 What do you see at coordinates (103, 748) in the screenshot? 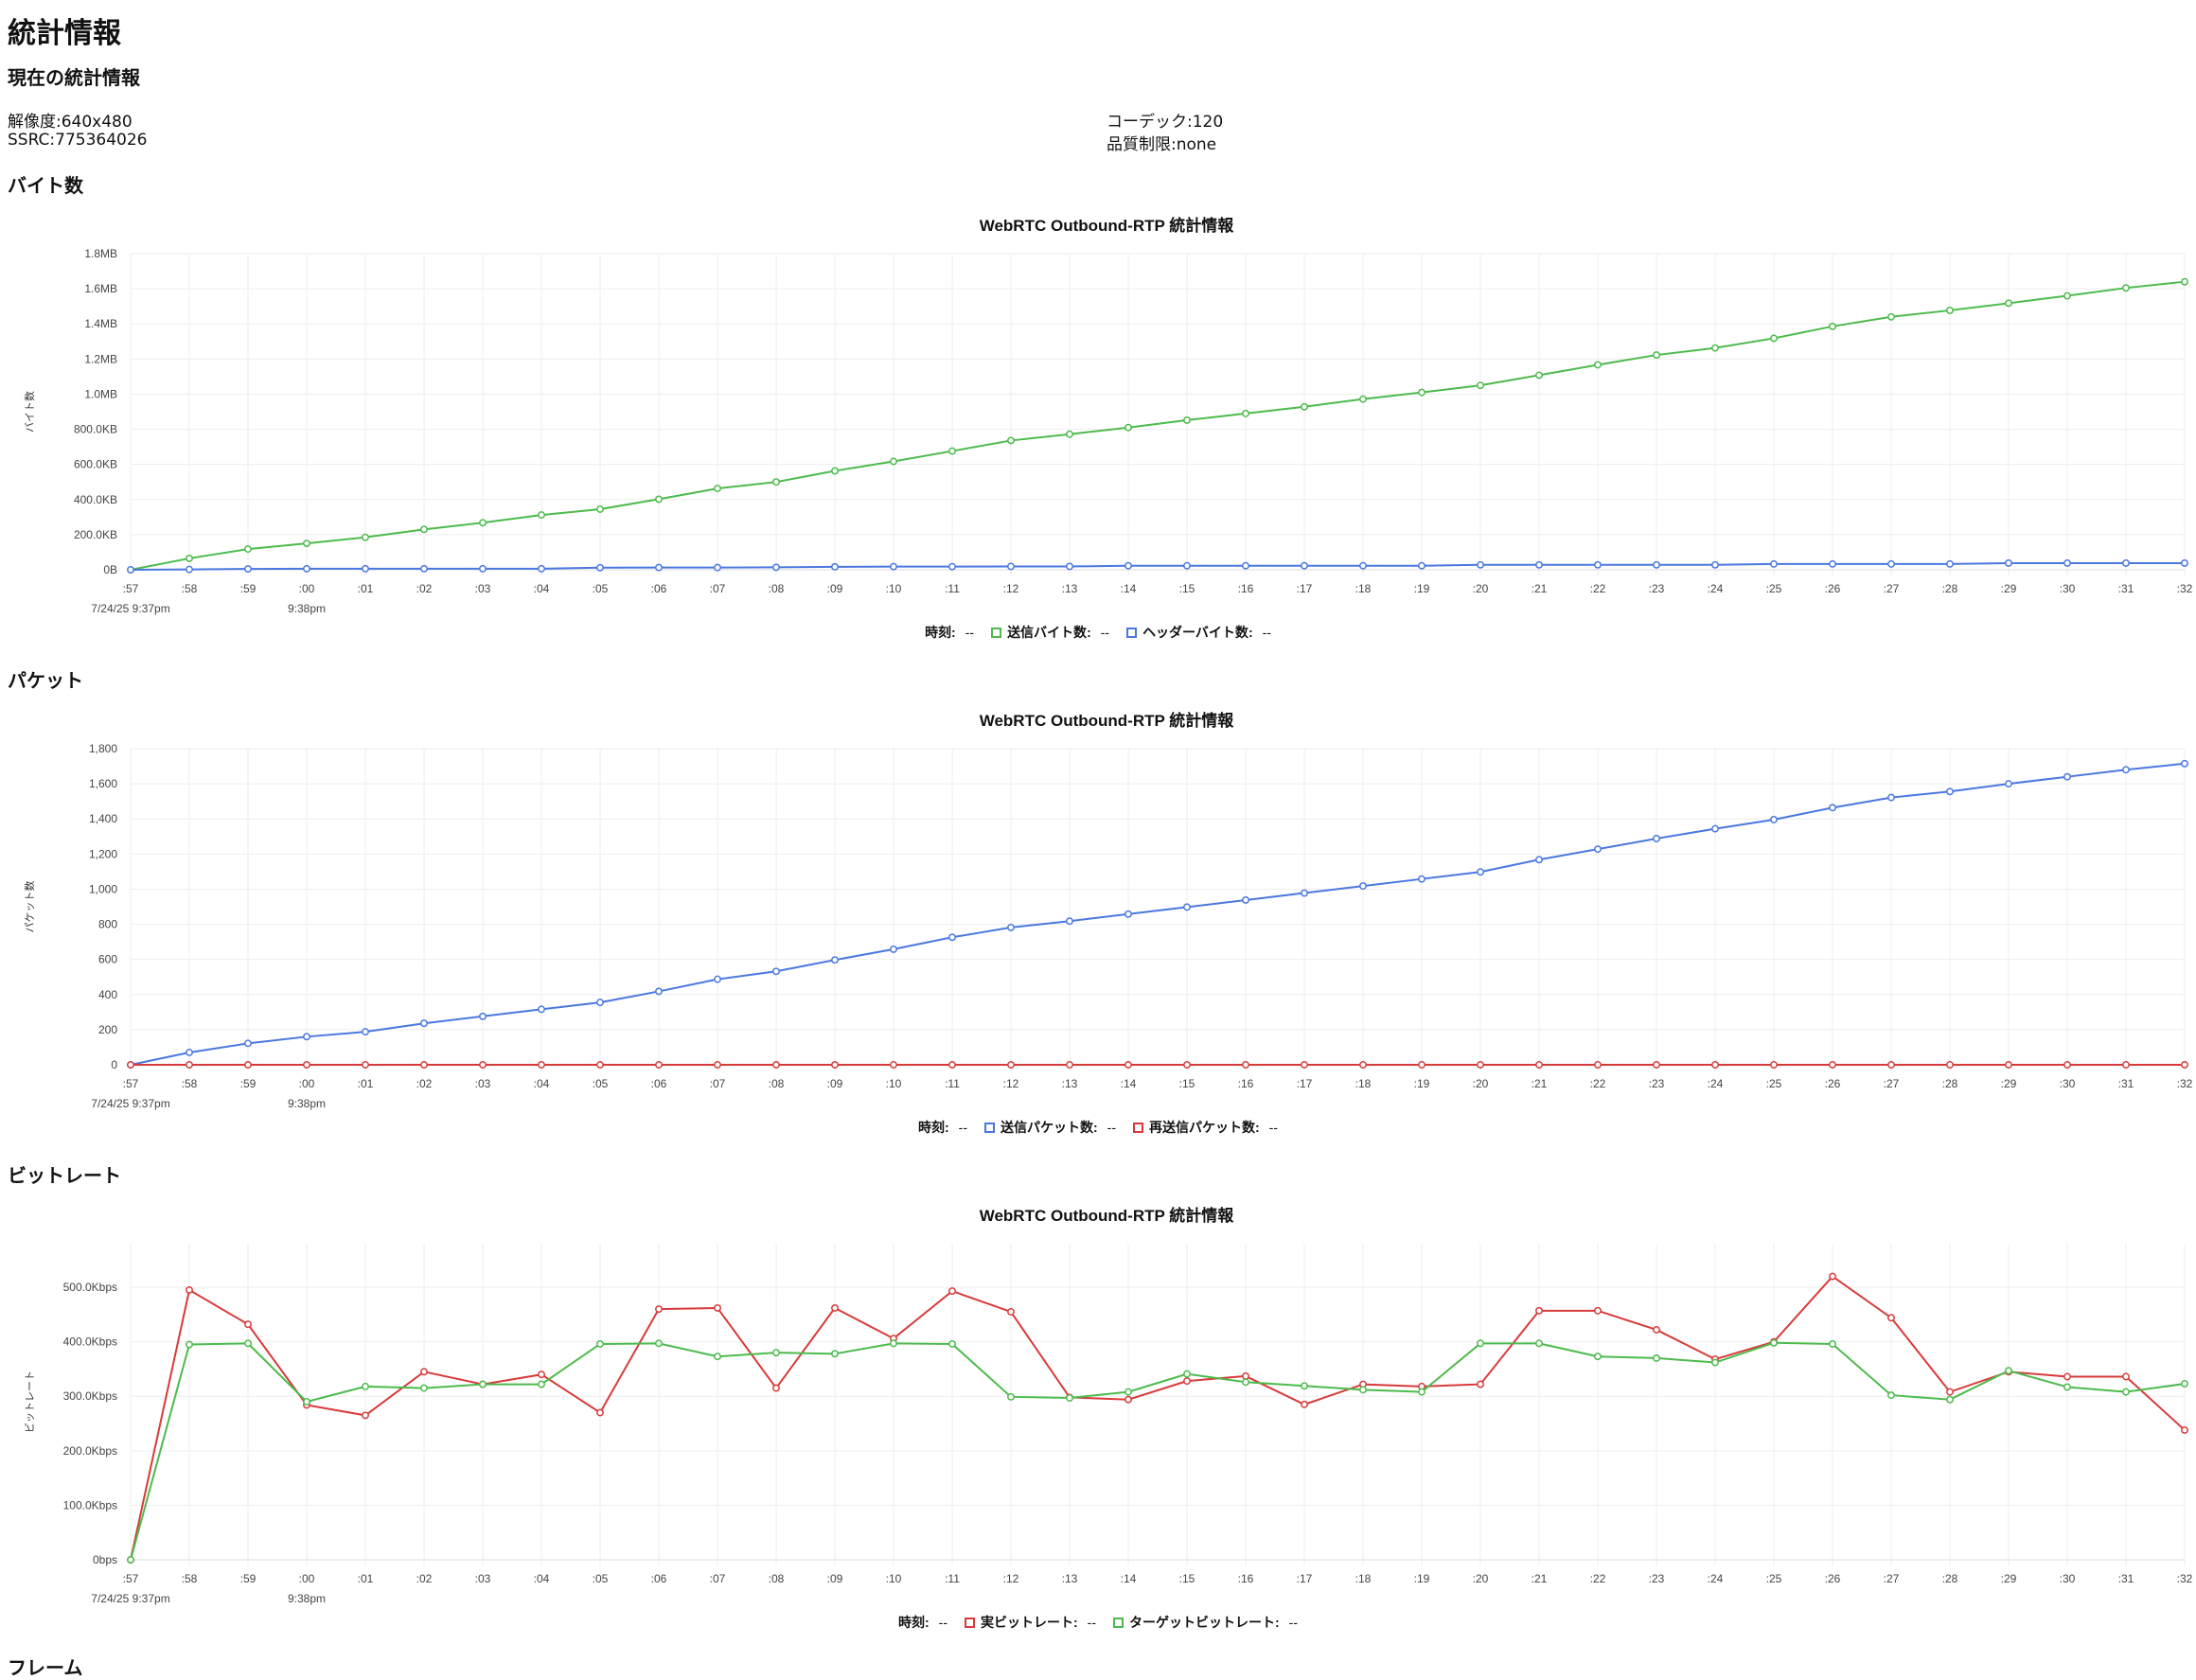
I see `y-tick-label: 1,800` at bounding box center [103, 748].